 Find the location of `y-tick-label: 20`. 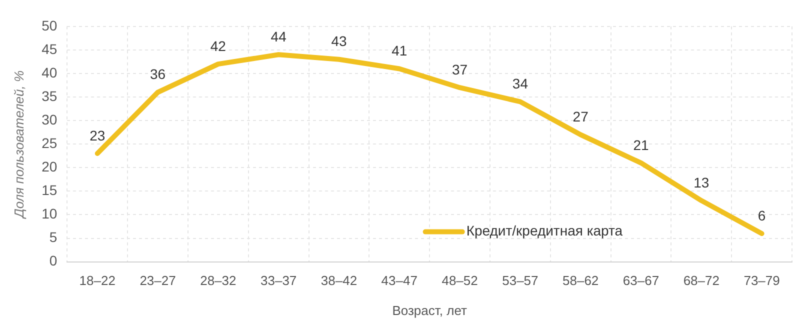

y-tick-label: 20 is located at coordinates (50, 166).